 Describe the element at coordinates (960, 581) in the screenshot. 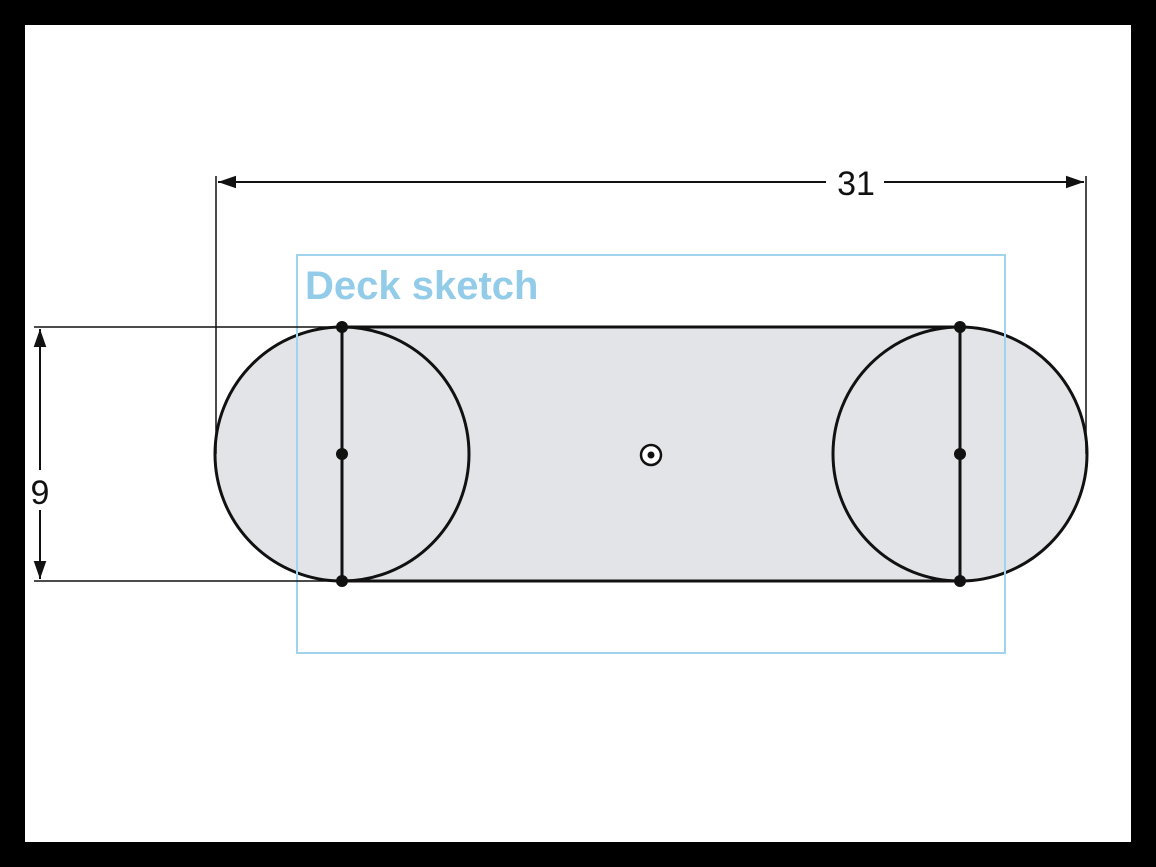

I see `point-right-bottom` at that location.